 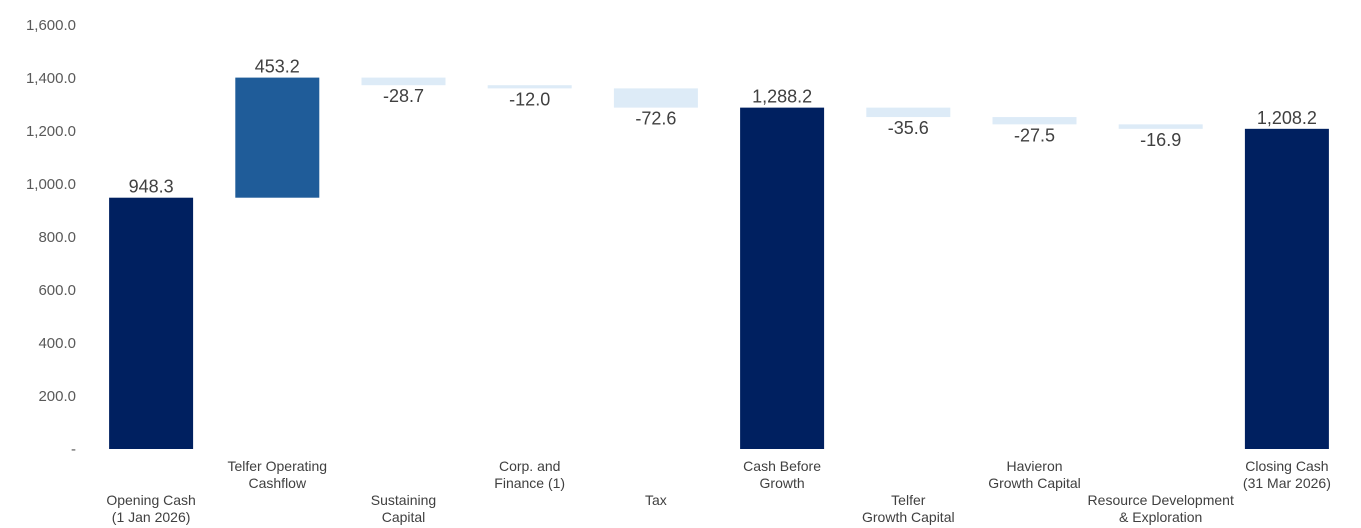 What do you see at coordinates (51, 25) in the screenshot?
I see `y-tick-label: 1,600.0` at bounding box center [51, 25].